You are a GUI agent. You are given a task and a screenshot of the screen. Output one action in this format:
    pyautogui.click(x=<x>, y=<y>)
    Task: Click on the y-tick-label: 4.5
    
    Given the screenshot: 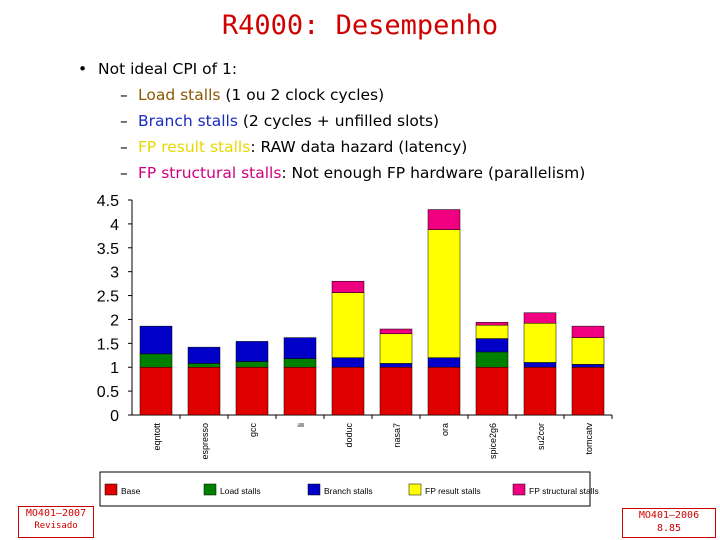 What is the action you would take?
    pyautogui.click(x=108, y=201)
    